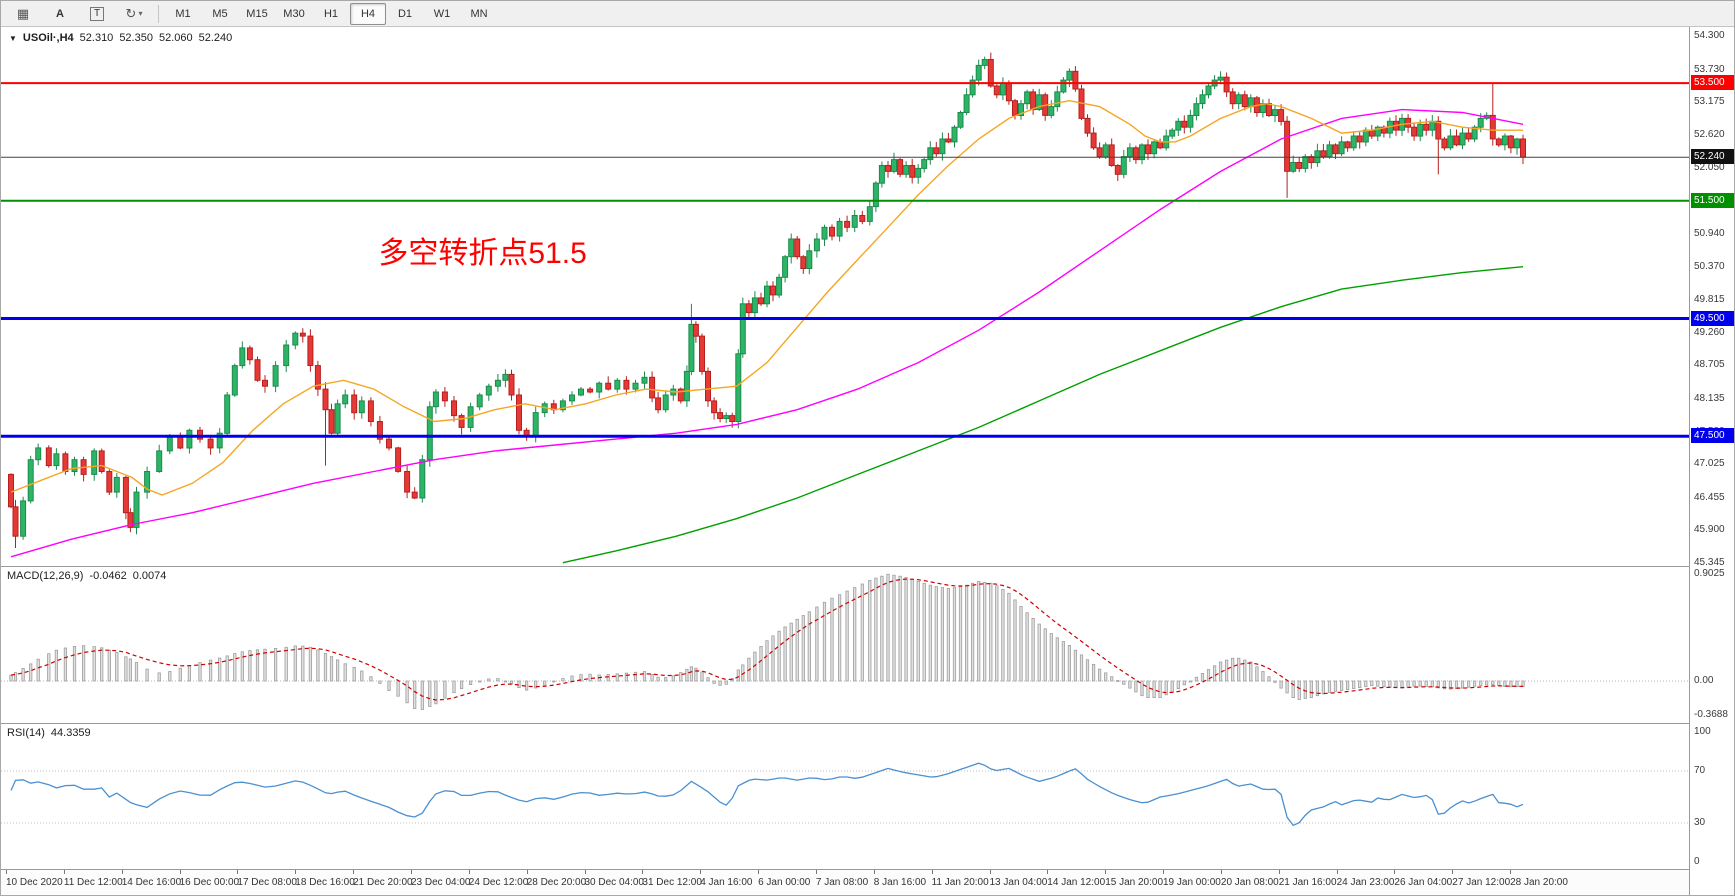  Describe the element at coordinates (1709, 102) in the screenshot. I see `price-tick-label: 53.175` at that location.